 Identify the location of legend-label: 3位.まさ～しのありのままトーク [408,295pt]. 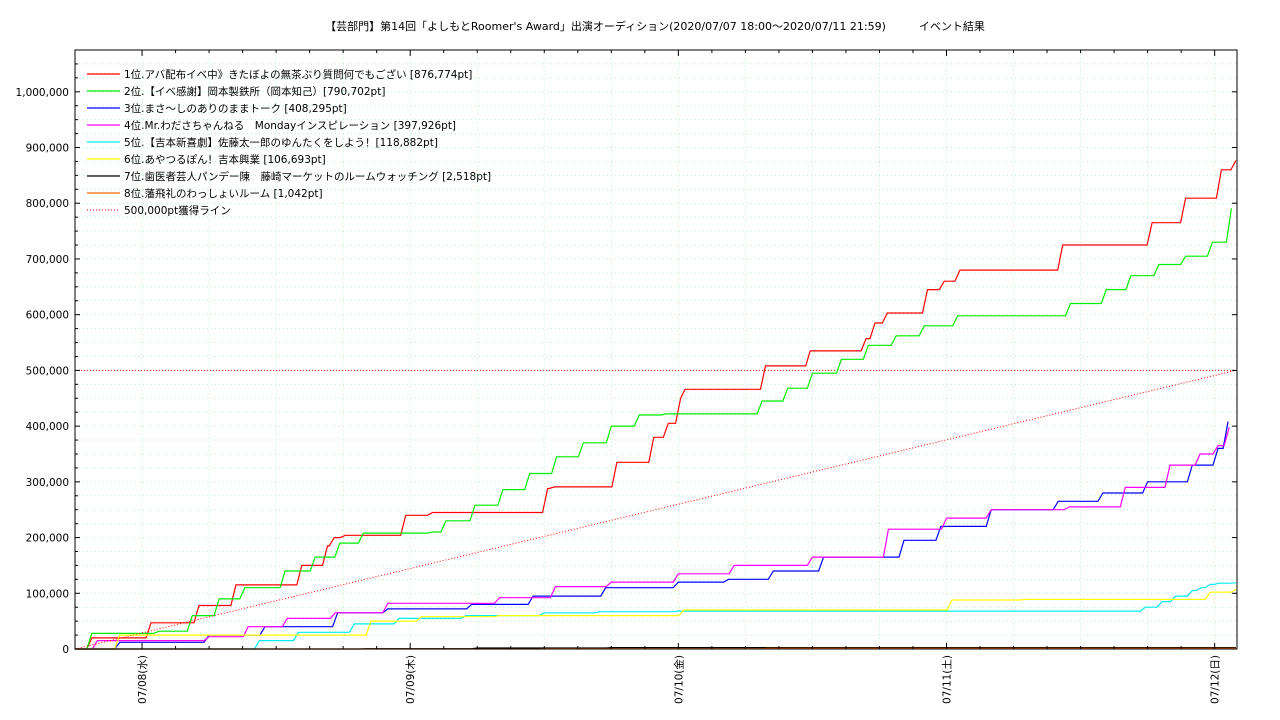
(235, 108).